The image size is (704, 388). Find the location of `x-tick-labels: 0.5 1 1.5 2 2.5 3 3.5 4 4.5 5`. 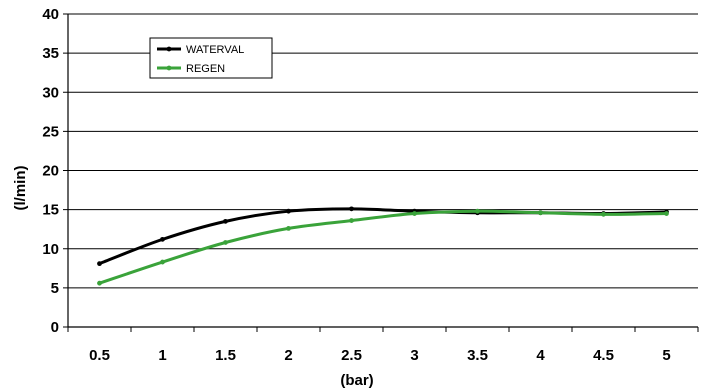

x-tick-labels: 0.5 1 1.5 2 2.5 3 3.5 4 4.5 5 is located at coordinates (383, 345).